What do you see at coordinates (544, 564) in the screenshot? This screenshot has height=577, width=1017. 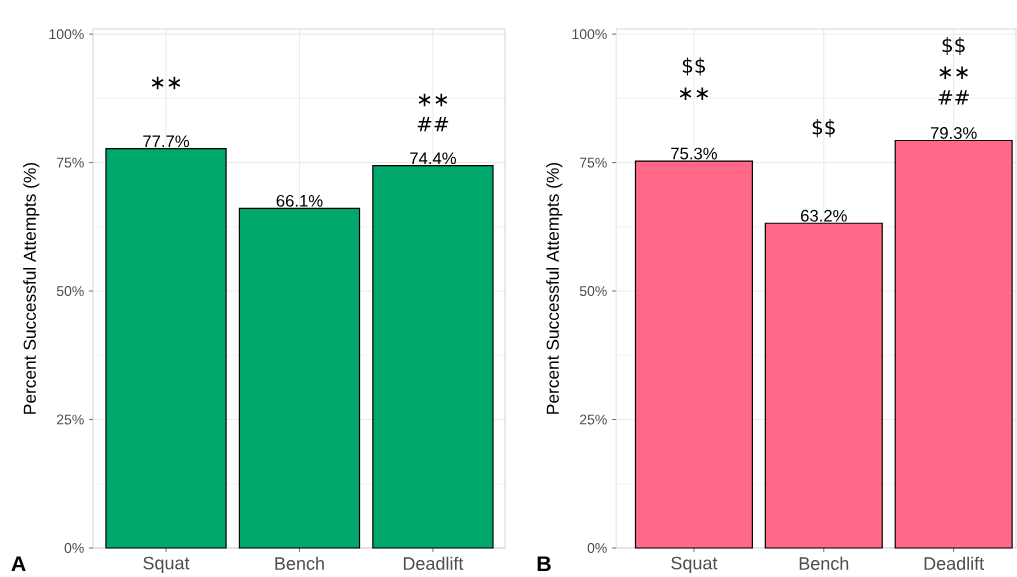 I see `text: B` at bounding box center [544, 564].